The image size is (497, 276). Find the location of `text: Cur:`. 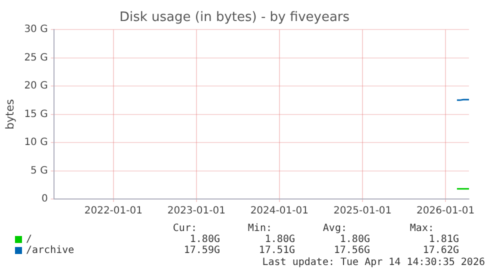

text: Cur: is located at coordinates (184, 228).